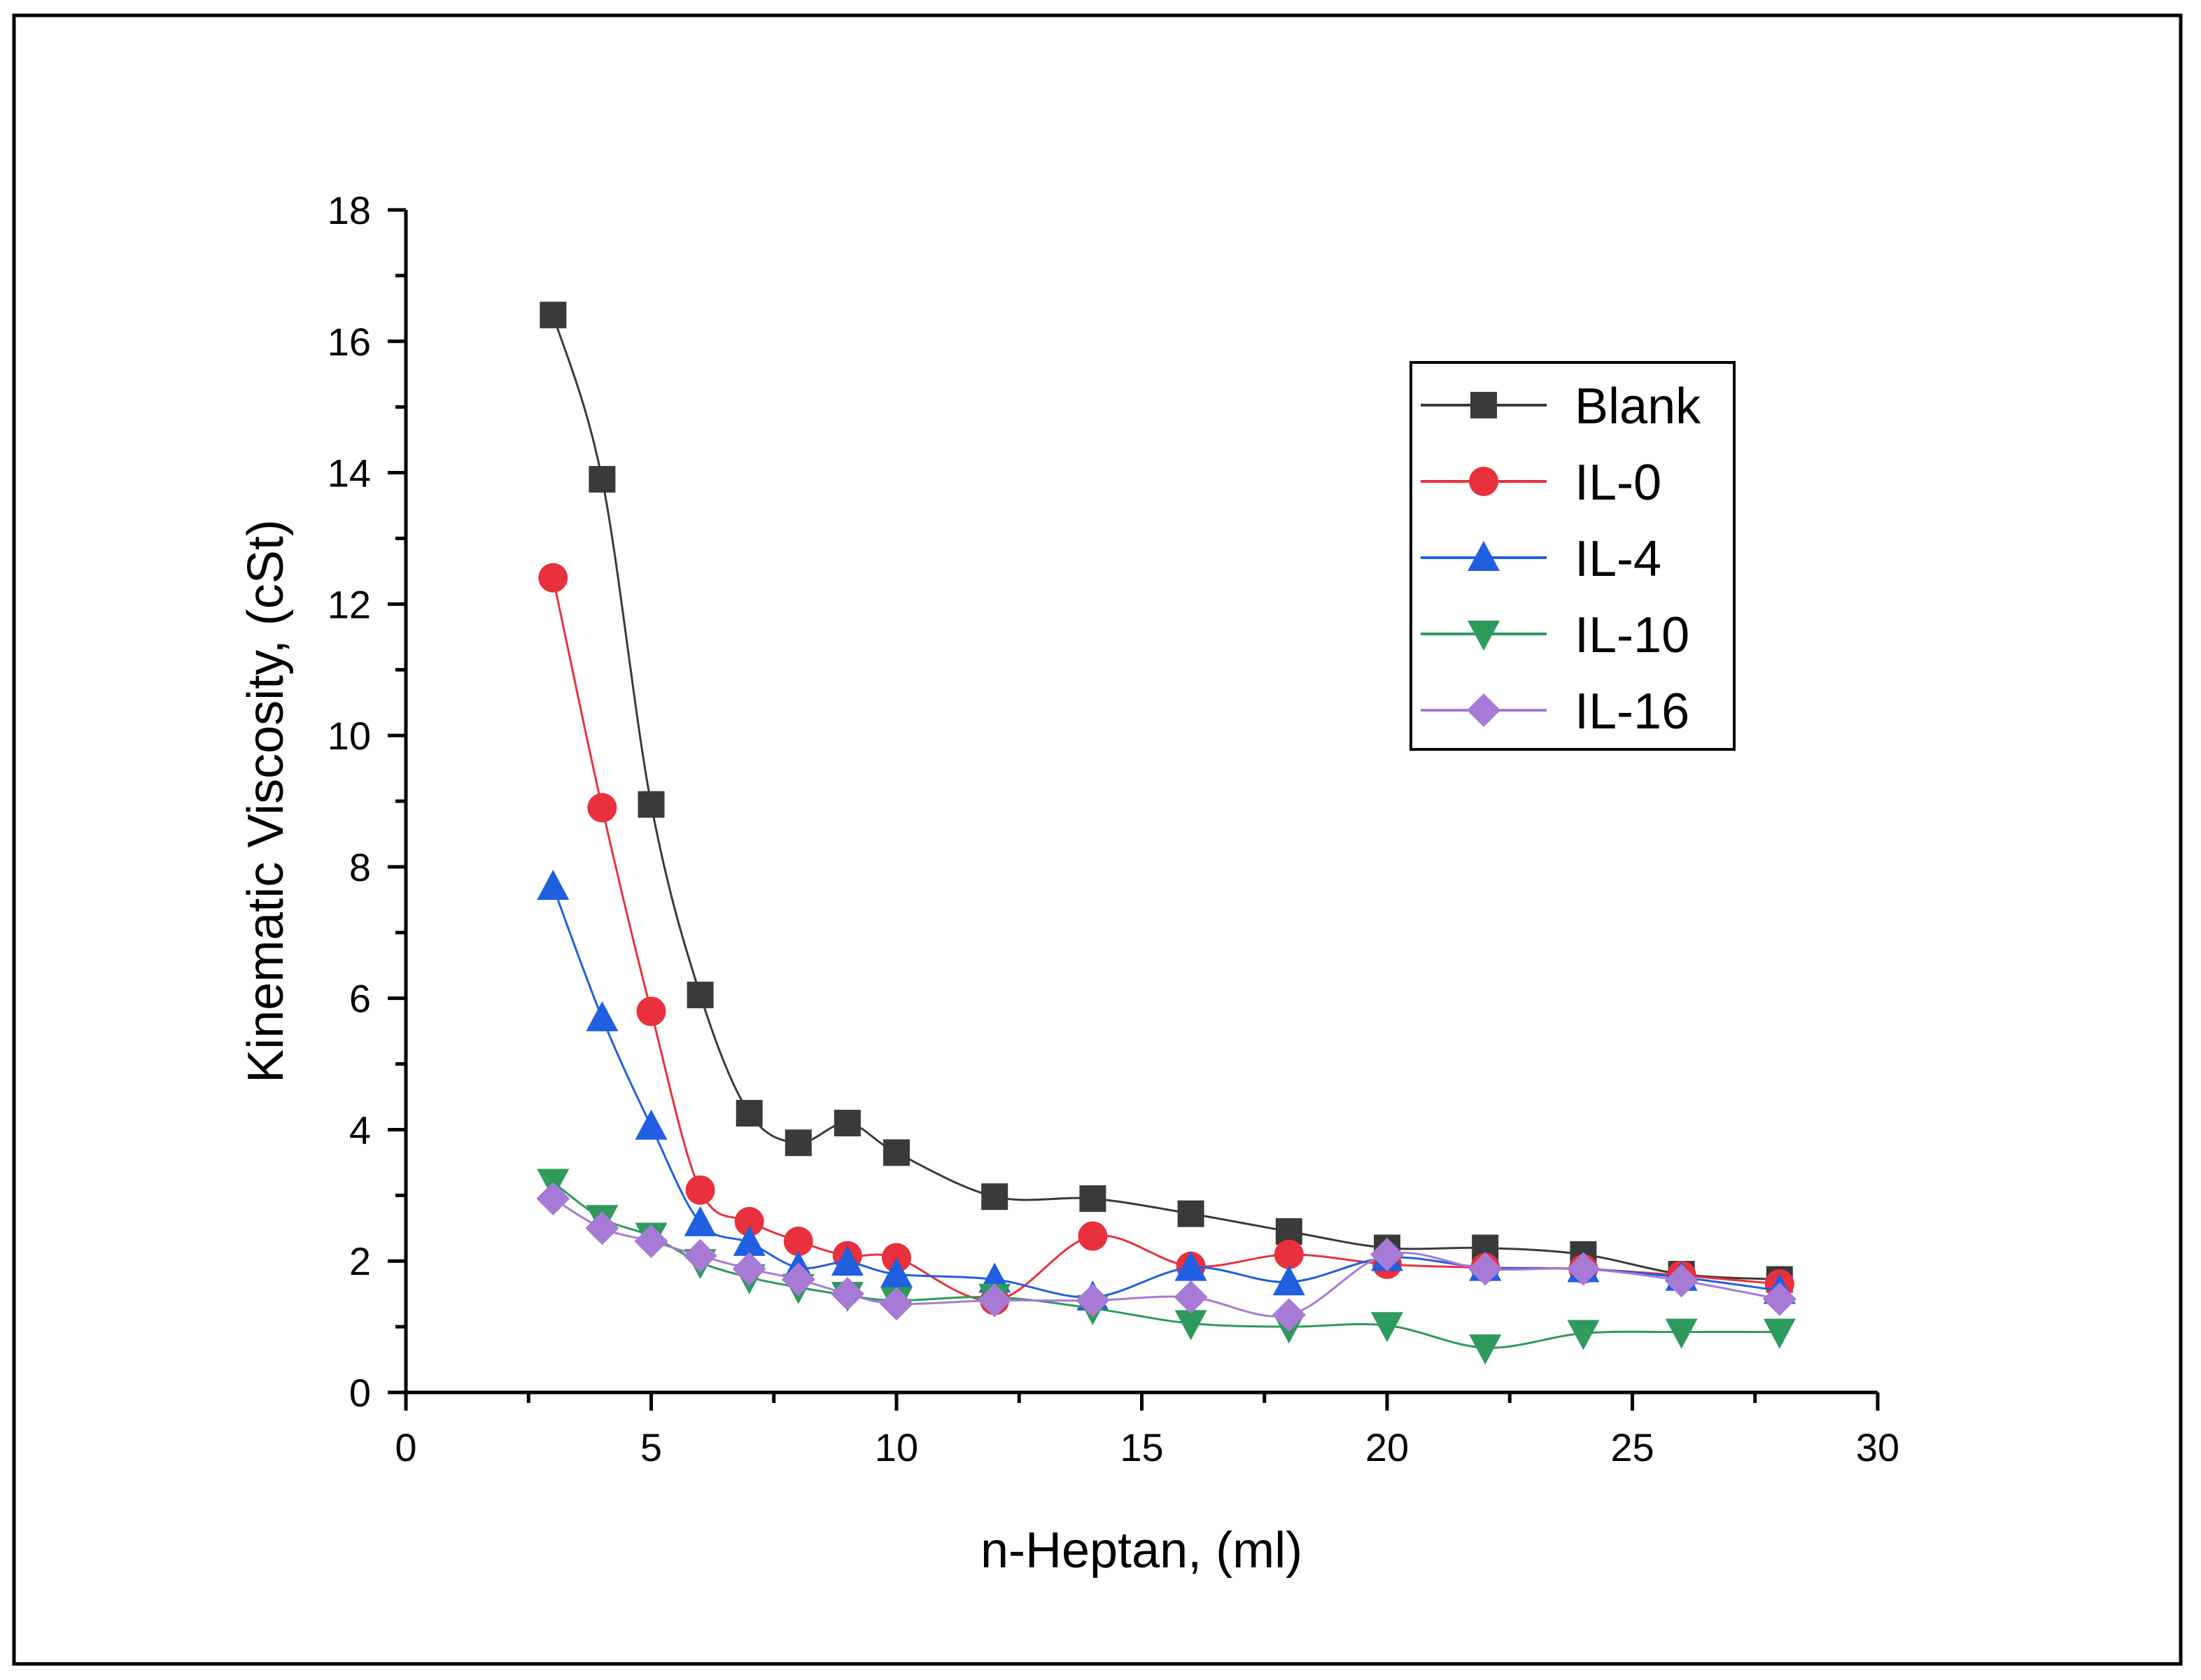 This screenshot has height=1680, width=2201. What do you see at coordinates (1142, 1447) in the screenshot?
I see `x-tick-label: 15` at bounding box center [1142, 1447].